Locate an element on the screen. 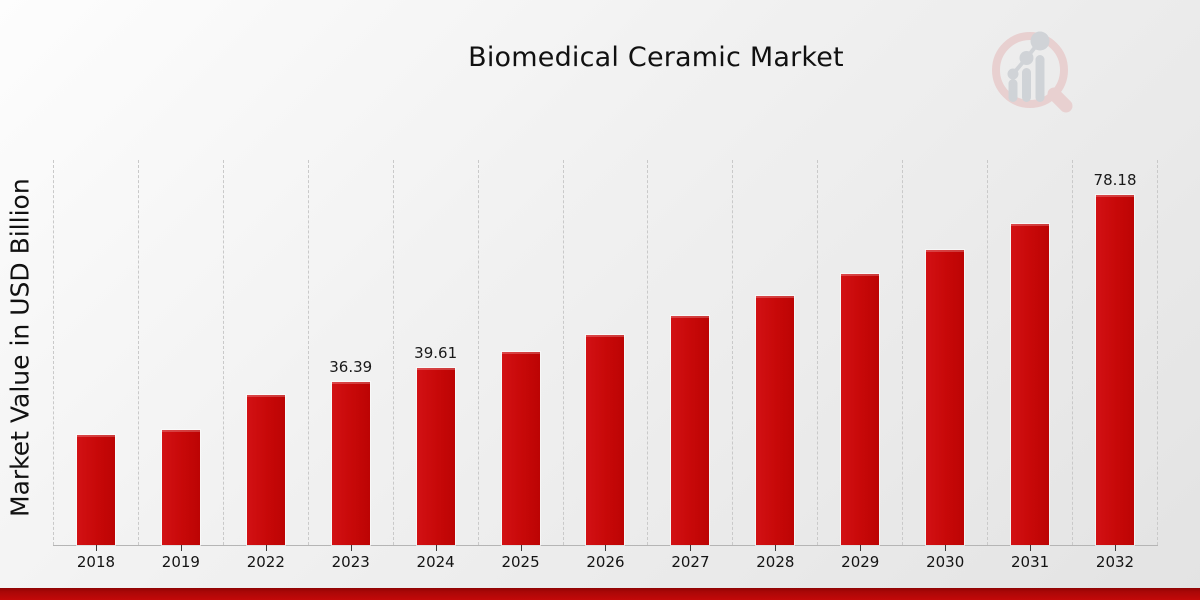 Image resolution: width=1200 pixels, height=600 pixels. category-column-2025: 2025 is located at coordinates (520, 365).